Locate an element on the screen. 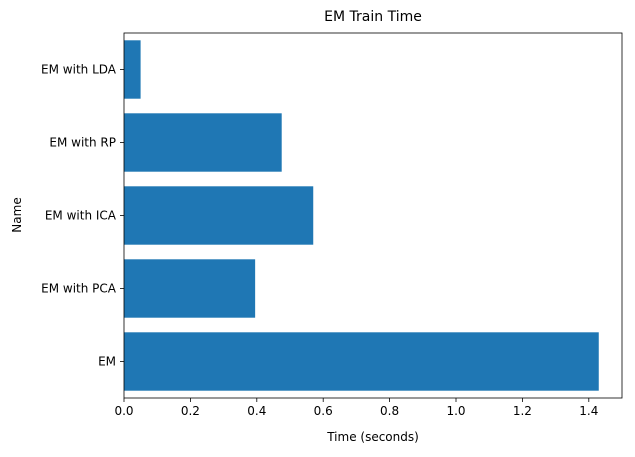 The width and height of the screenshot is (635, 457). bar-em-with-rp is located at coordinates (203, 142).